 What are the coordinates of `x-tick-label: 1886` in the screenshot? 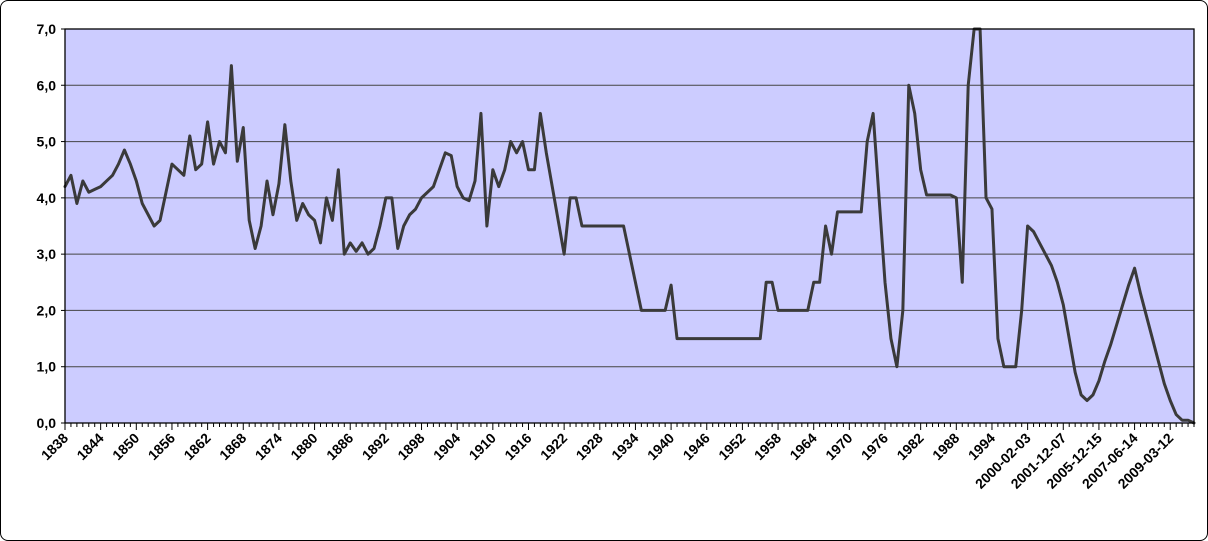 It's located at (339, 446).